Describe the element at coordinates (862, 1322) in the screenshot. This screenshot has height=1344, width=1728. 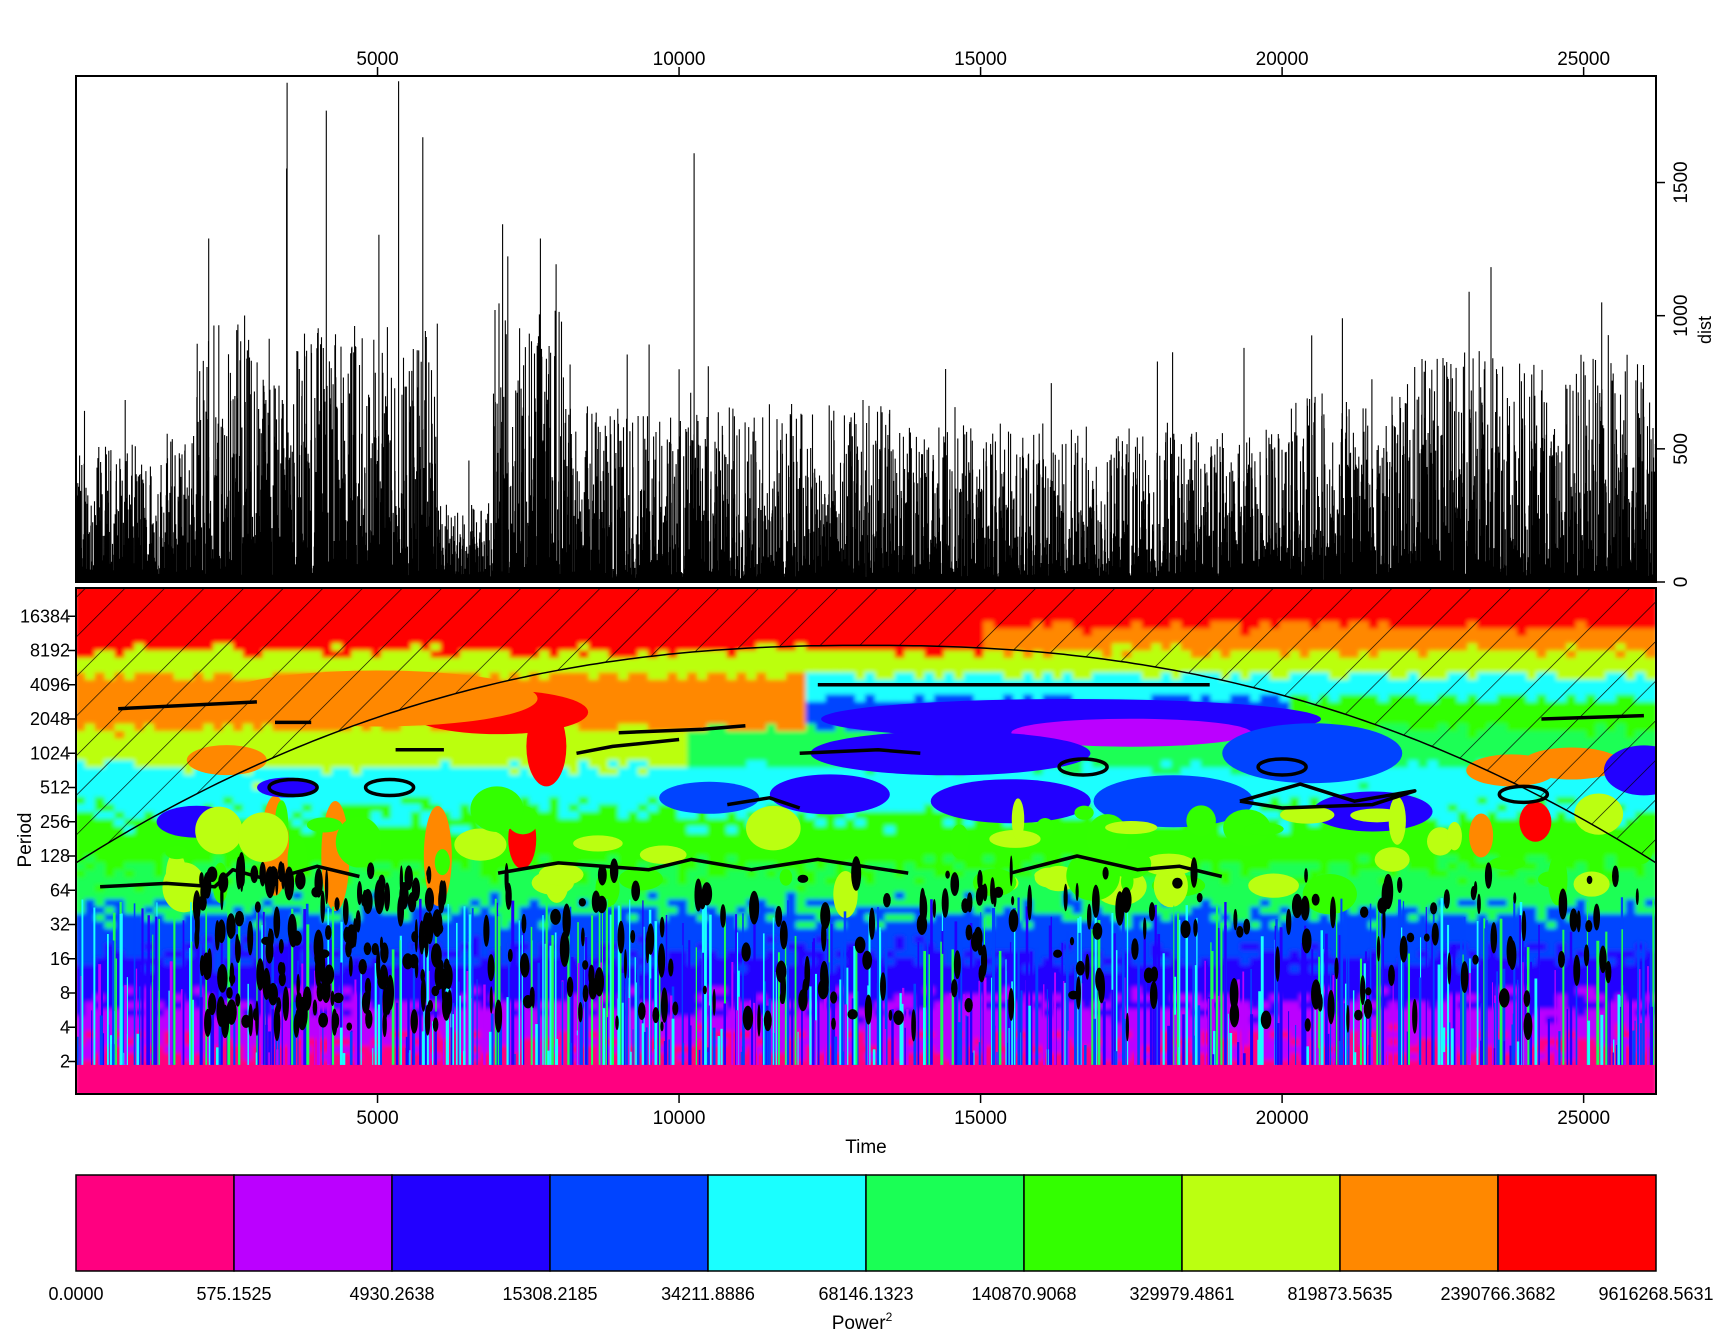
I see `power-label: Power2` at that location.